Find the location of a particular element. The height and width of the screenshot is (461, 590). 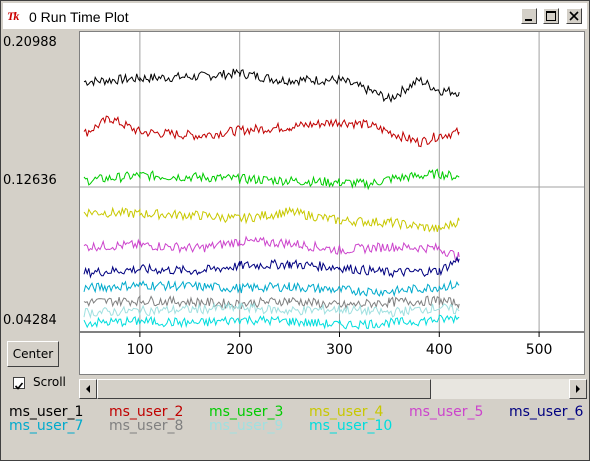

y-tick-label-middle: 0.12636 is located at coordinates (30, 180).